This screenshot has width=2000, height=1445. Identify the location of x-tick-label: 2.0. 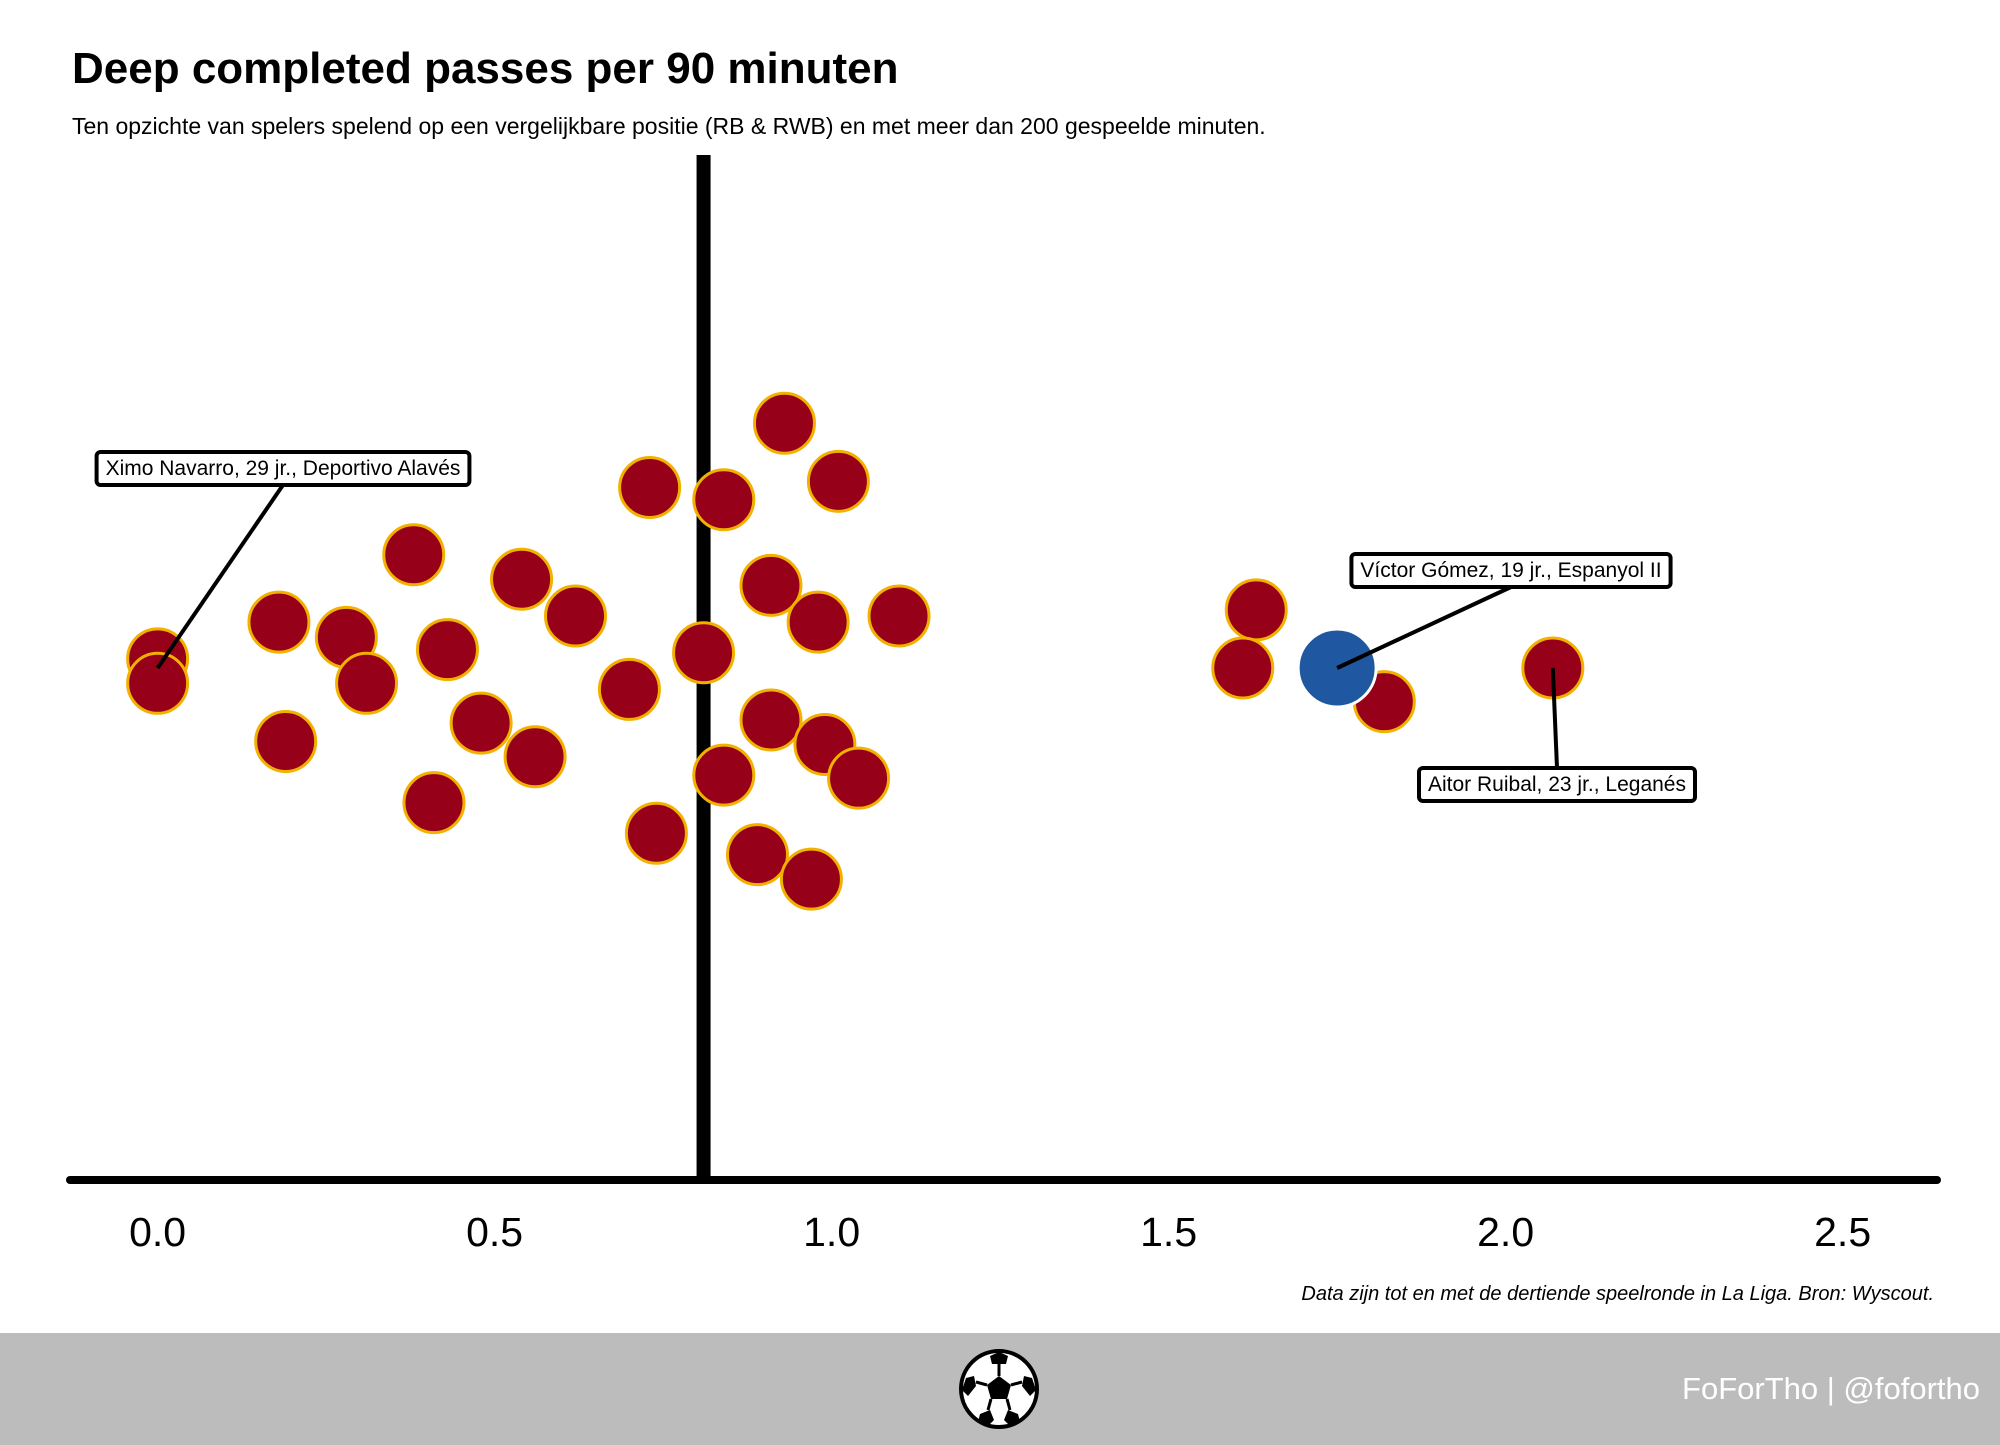
(1505, 1232).